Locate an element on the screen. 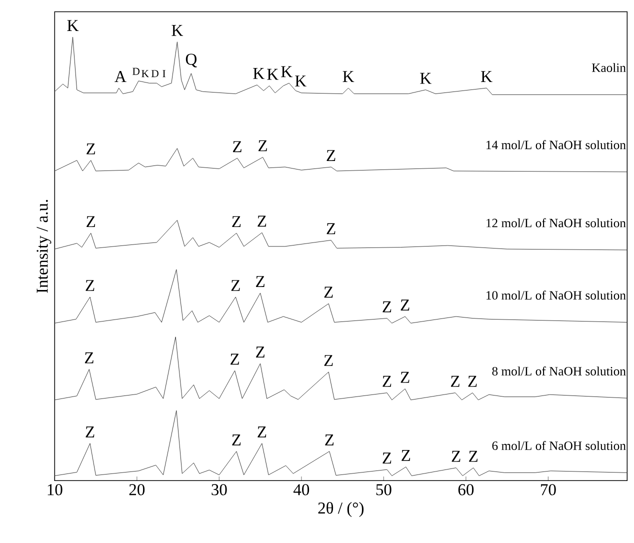 Image resolution: width=634 pixels, height=543 pixels. x-tick-label: 20 is located at coordinates (137, 490).